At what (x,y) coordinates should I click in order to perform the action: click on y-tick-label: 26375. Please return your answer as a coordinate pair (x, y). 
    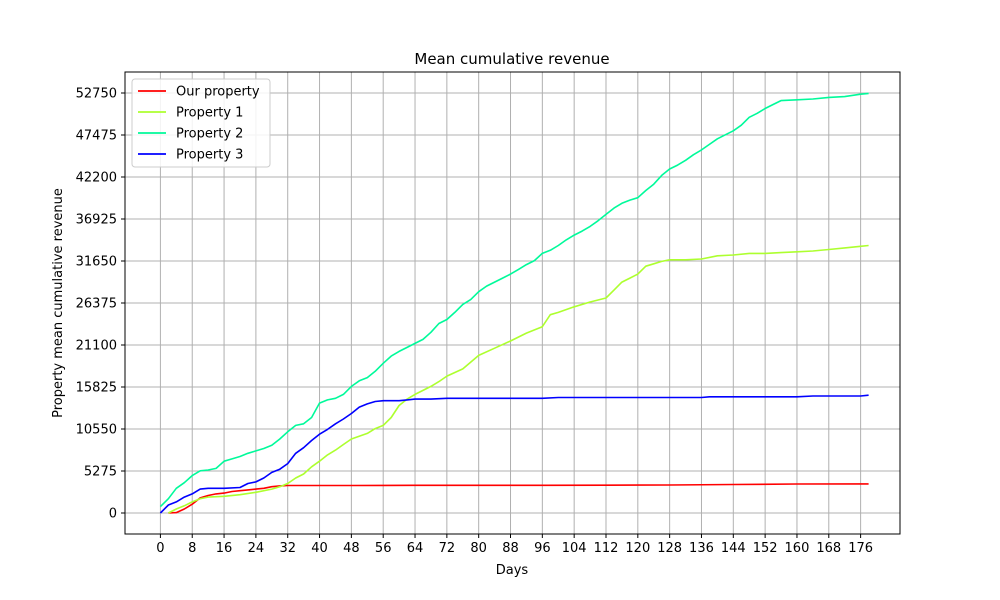
    Looking at the image, I should click on (96, 304).